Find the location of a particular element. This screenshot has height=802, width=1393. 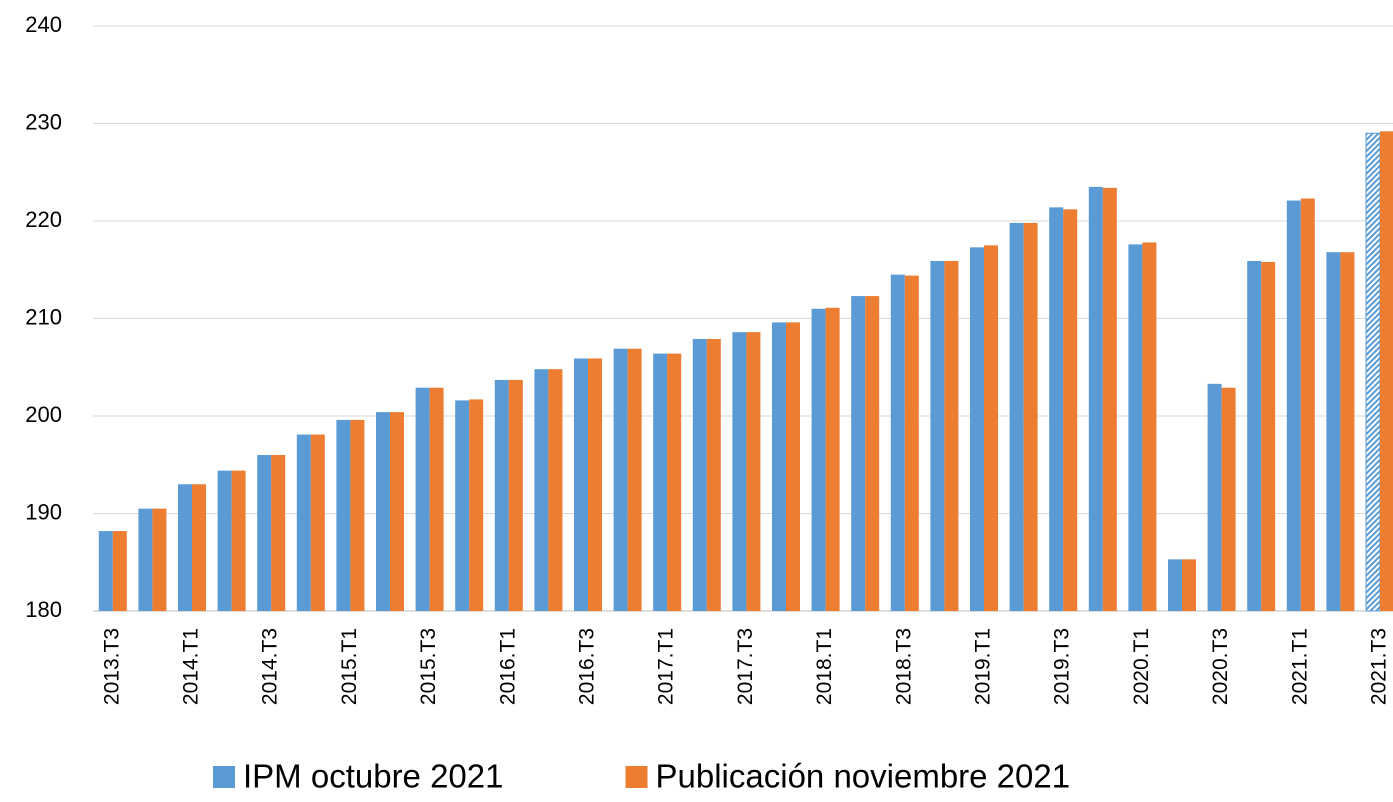

x-tick-label: 2015.T1 is located at coordinates (349, 666).